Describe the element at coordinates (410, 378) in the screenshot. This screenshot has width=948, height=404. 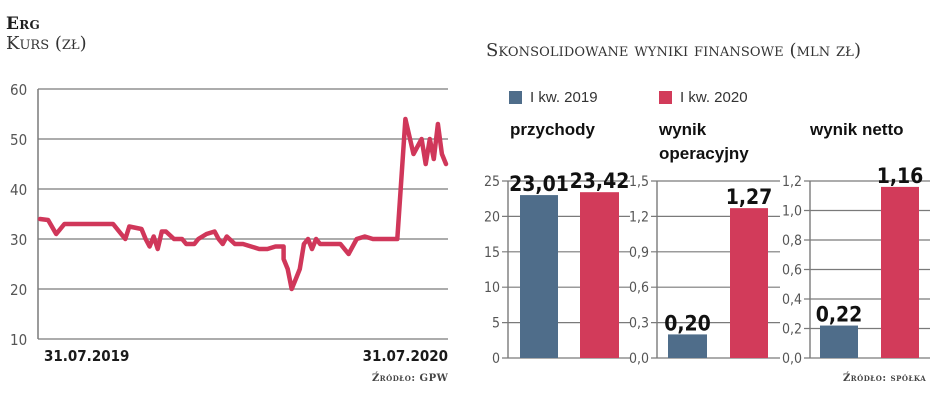
I see `source-gpw: Źródło: GPW` at that location.